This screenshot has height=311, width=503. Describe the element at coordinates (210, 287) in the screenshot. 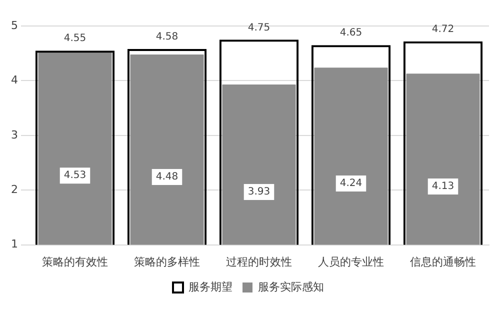

I see `legend-label: 服务期望` at that location.